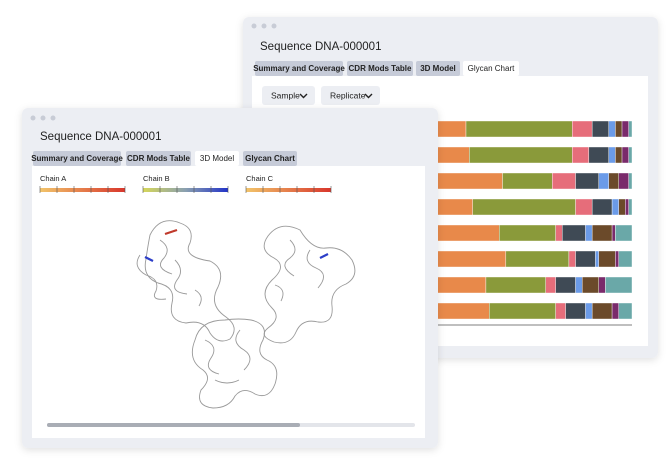  I want to click on protein-model, so click(246, 314).